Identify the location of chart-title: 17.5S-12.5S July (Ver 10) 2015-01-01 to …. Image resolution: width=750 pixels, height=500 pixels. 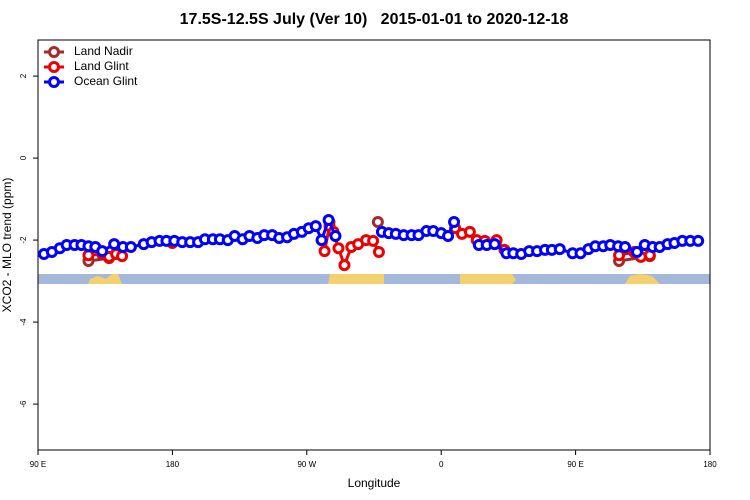
(374, 19).